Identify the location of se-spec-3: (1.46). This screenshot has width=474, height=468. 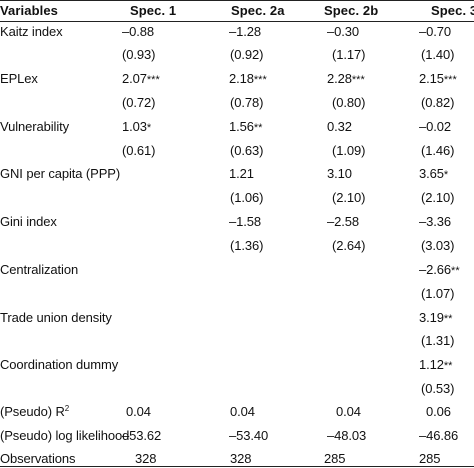
(438, 150).